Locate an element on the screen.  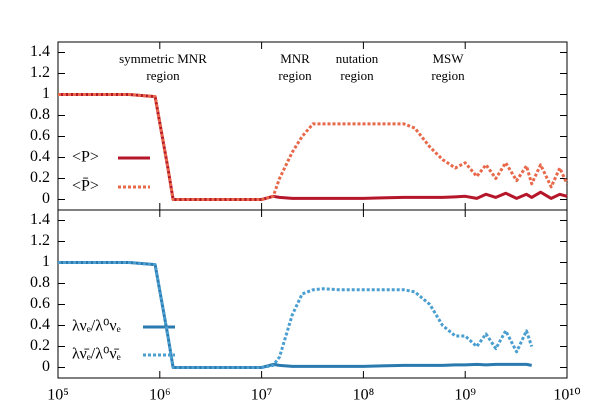
legend-label: λνₑ/λ⁰νₑ is located at coordinates (96, 326).